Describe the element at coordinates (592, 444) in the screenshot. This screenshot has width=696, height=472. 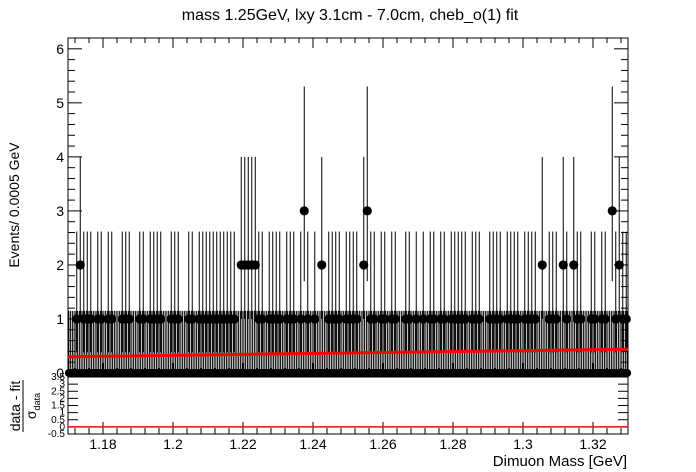
I see `x-tick-label: 1.32` at that location.